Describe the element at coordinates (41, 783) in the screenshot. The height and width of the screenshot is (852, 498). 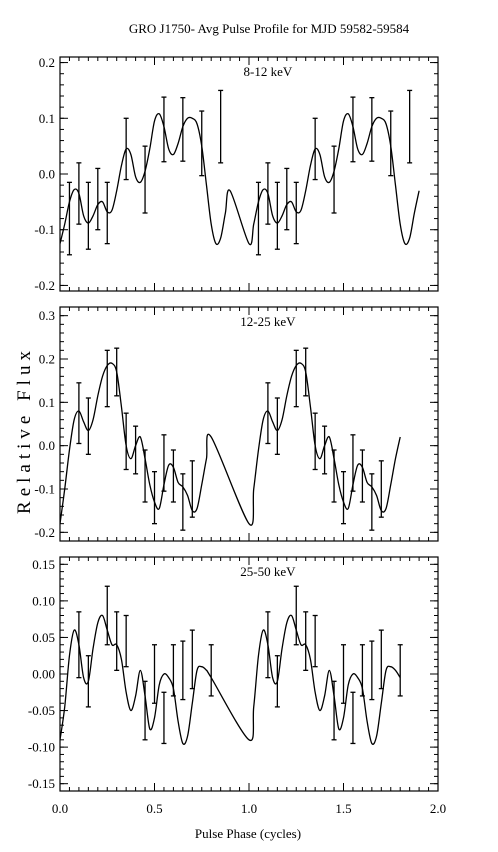
I see `y-tick-label: -0.15` at that location.